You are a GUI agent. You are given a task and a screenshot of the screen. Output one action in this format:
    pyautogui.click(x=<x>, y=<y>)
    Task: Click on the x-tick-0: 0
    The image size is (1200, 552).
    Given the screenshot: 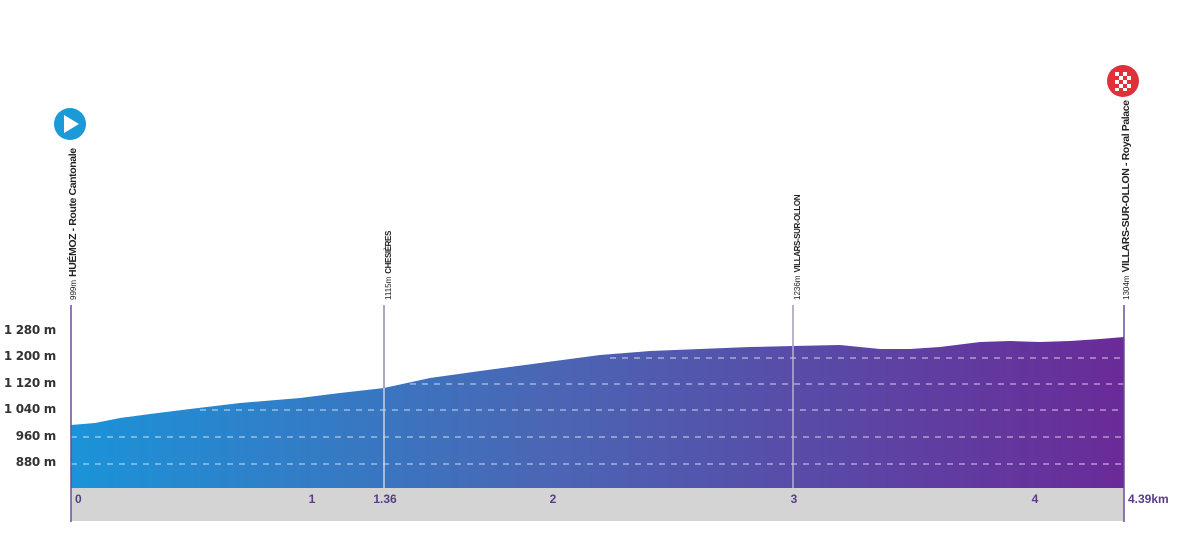 What is the action you would take?
    pyautogui.click(x=78, y=499)
    